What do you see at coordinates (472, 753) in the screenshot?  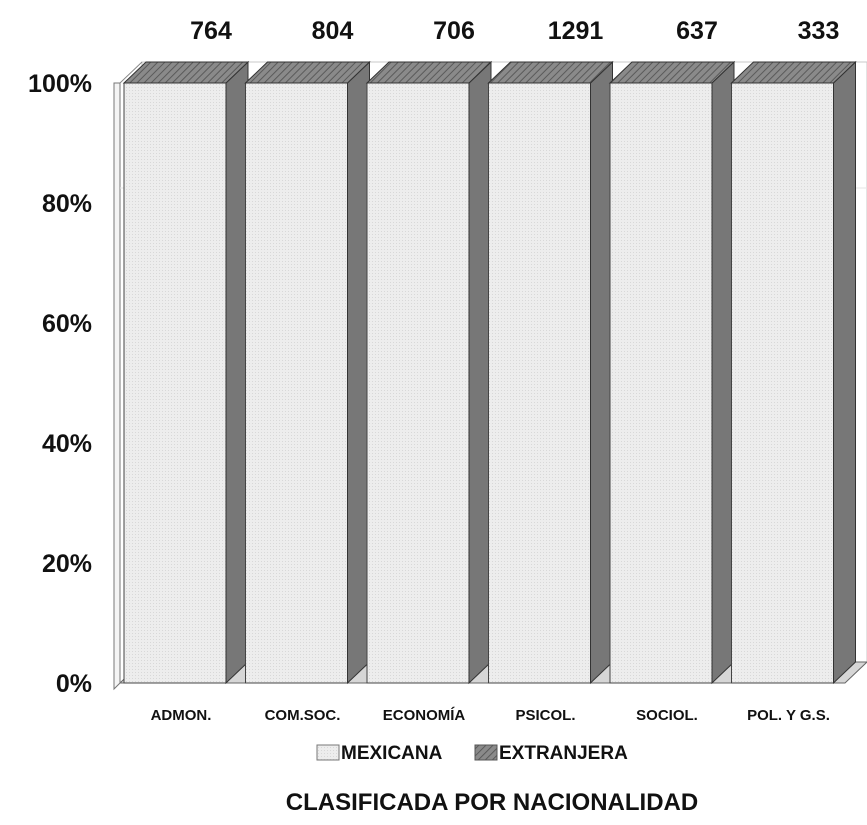 I see `legend: MEXICANA EXTRANJERA` at bounding box center [472, 753].